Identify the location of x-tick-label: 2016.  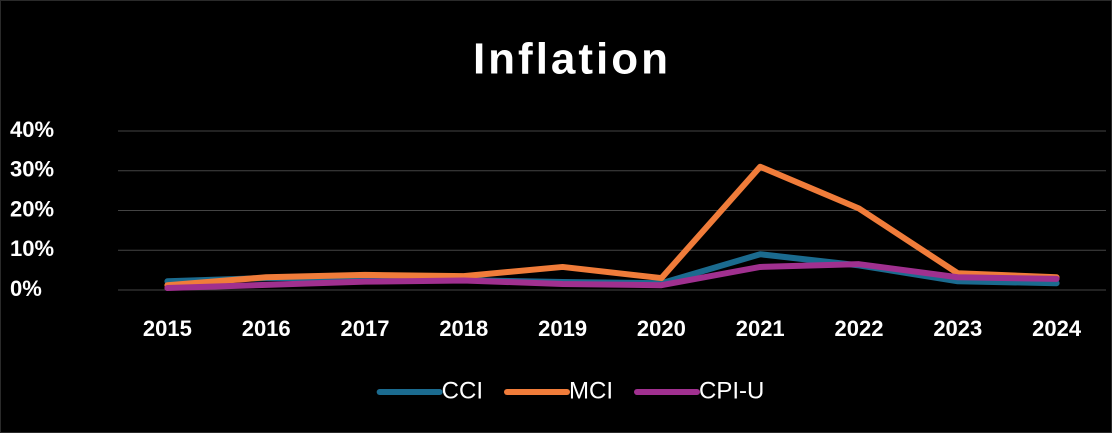
(266, 328).